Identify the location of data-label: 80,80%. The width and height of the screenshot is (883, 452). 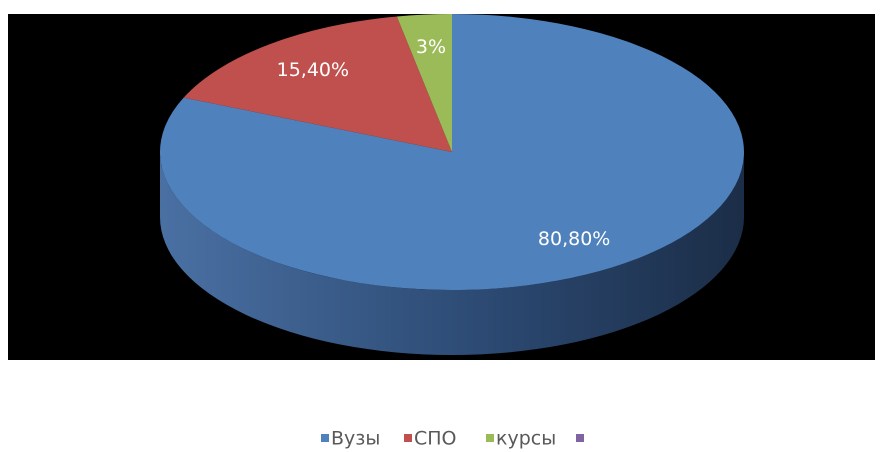
(574, 239).